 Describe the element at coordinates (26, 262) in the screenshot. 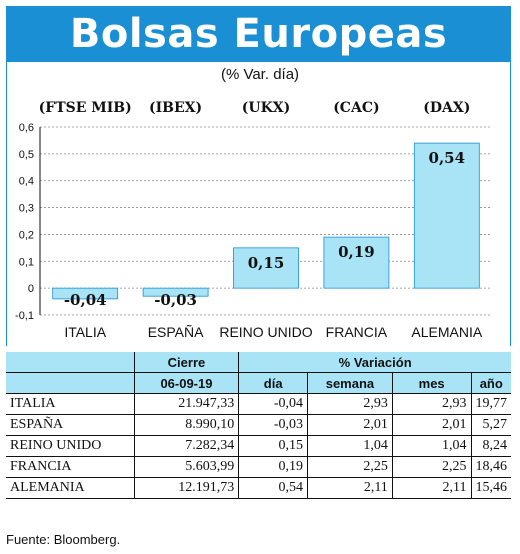

I see `y-tick-label: 0,1` at that location.